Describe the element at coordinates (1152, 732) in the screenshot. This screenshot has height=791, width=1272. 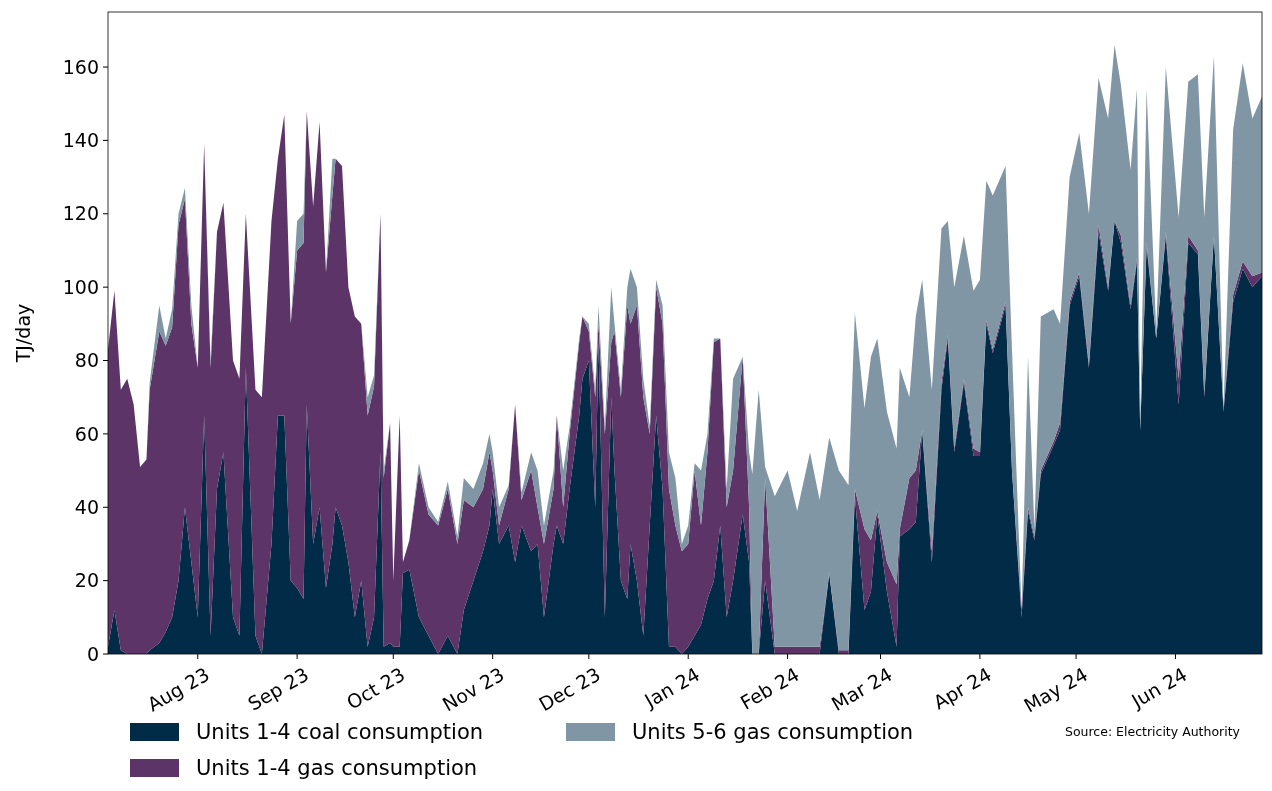
I see `source-note: Source: Electricity Authority` at that location.